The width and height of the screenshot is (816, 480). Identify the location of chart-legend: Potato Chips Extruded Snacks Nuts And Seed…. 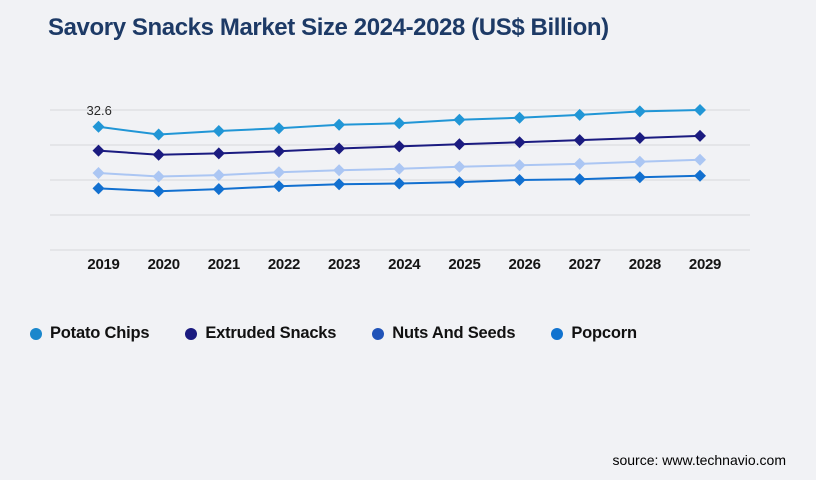
(333, 333).